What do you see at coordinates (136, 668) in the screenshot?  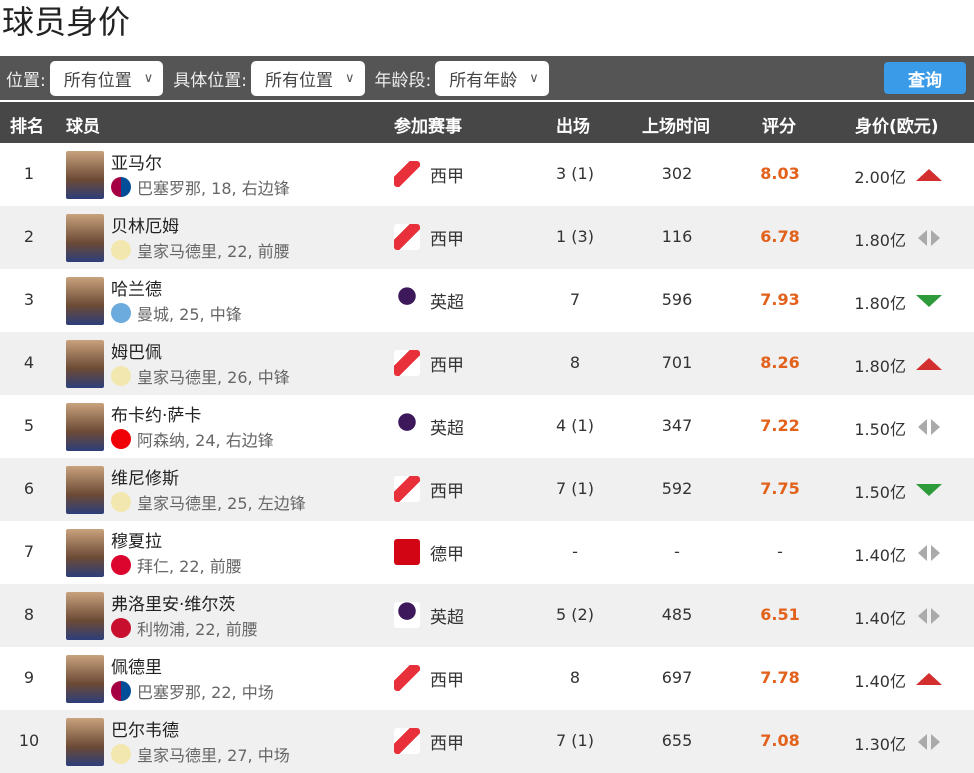 I see `player-name: 佩德里` at bounding box center [136, 668].